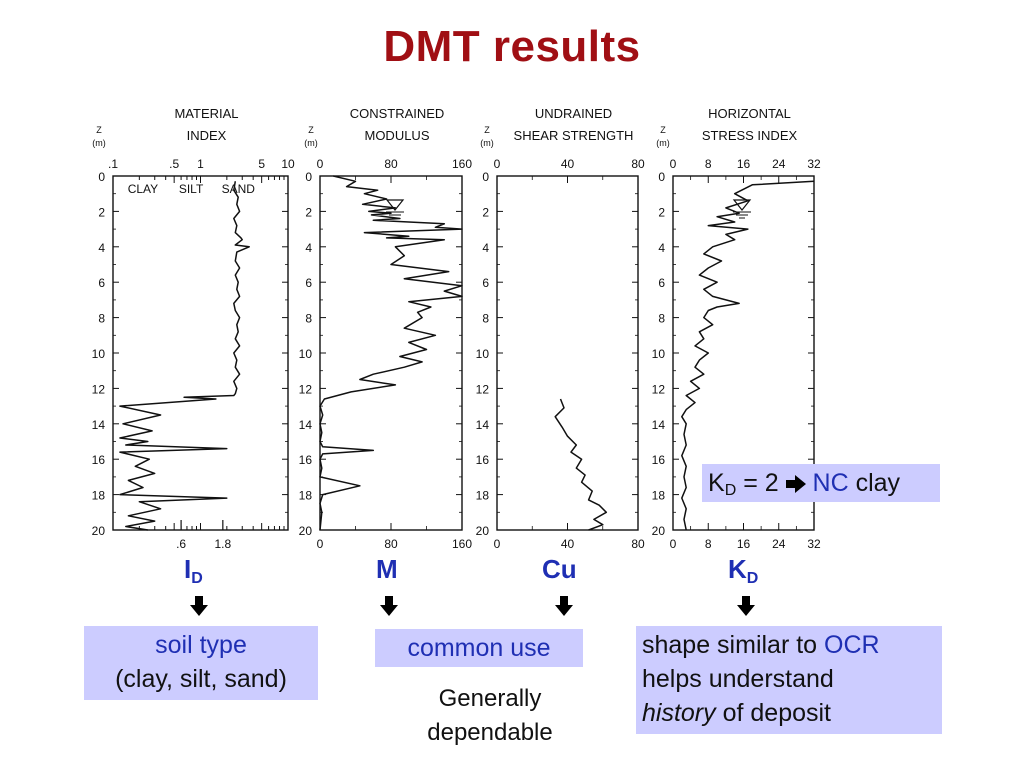 The width and height of the screenshot is (1024, 768). What do you see at coordinates (744, 164) in the screenshot?
I see `x-top-tick-label: 16` at bounding box center [744, 164].